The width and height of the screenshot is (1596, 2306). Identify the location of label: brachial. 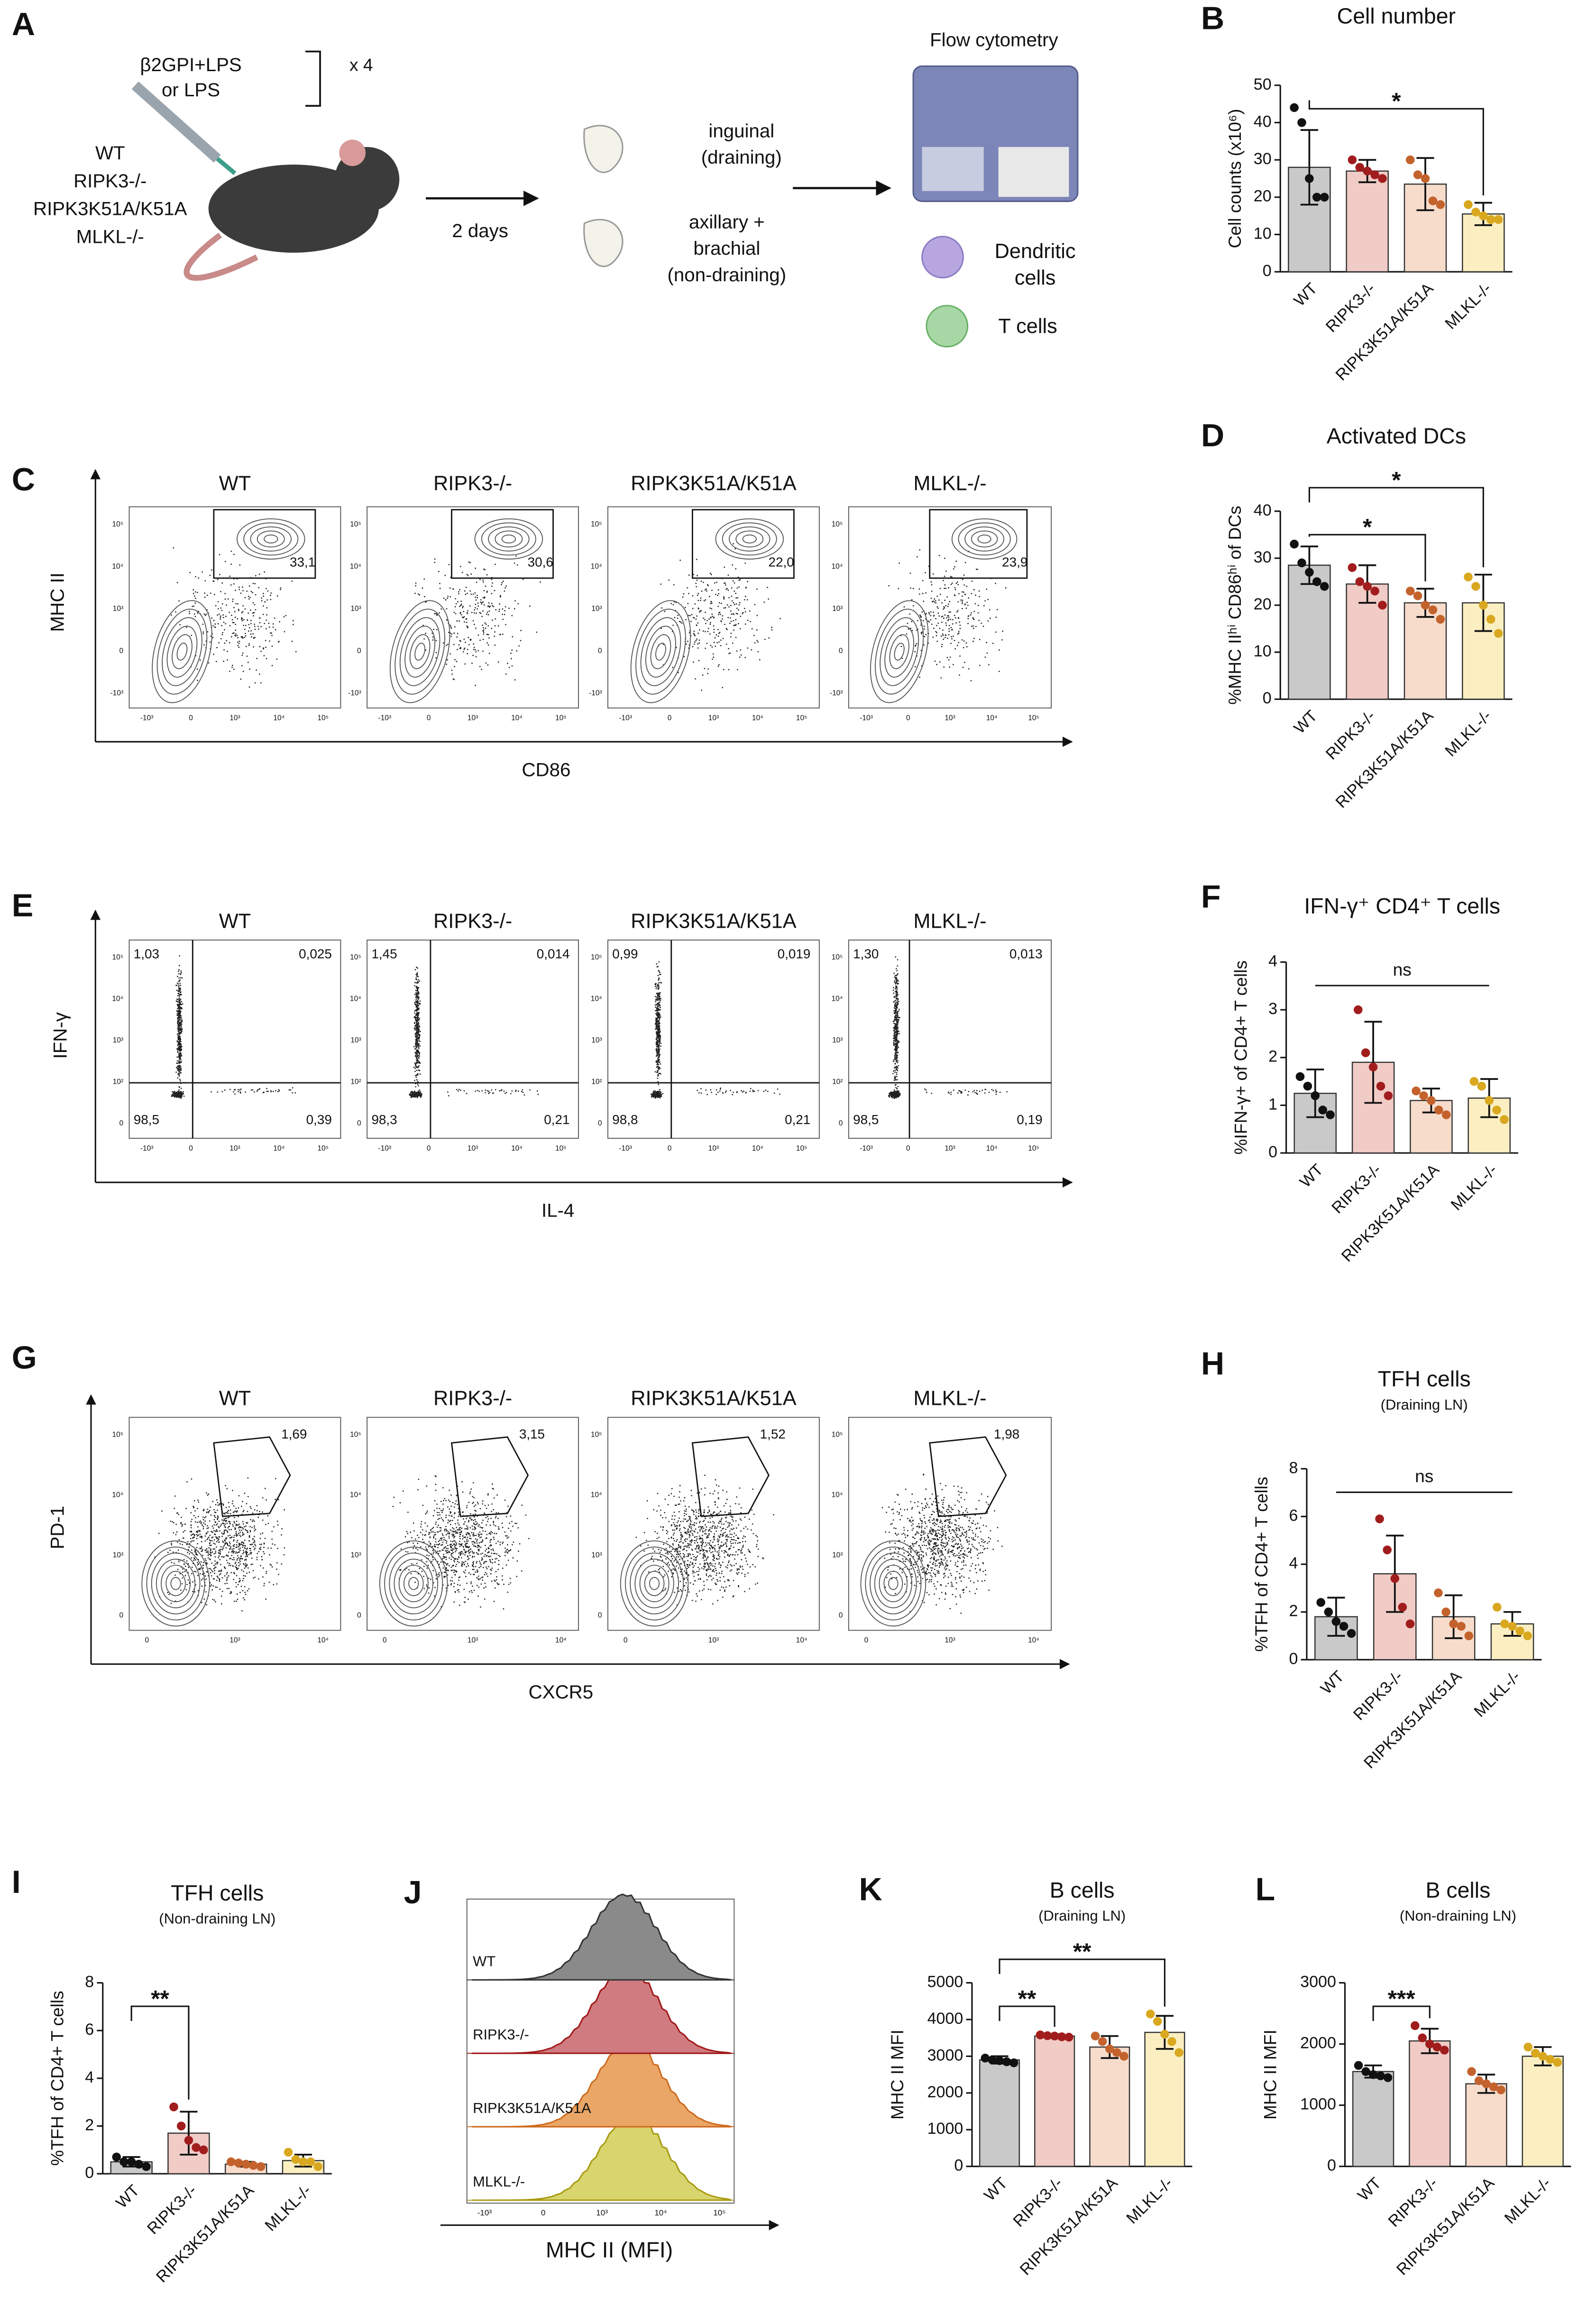
(726, 249).